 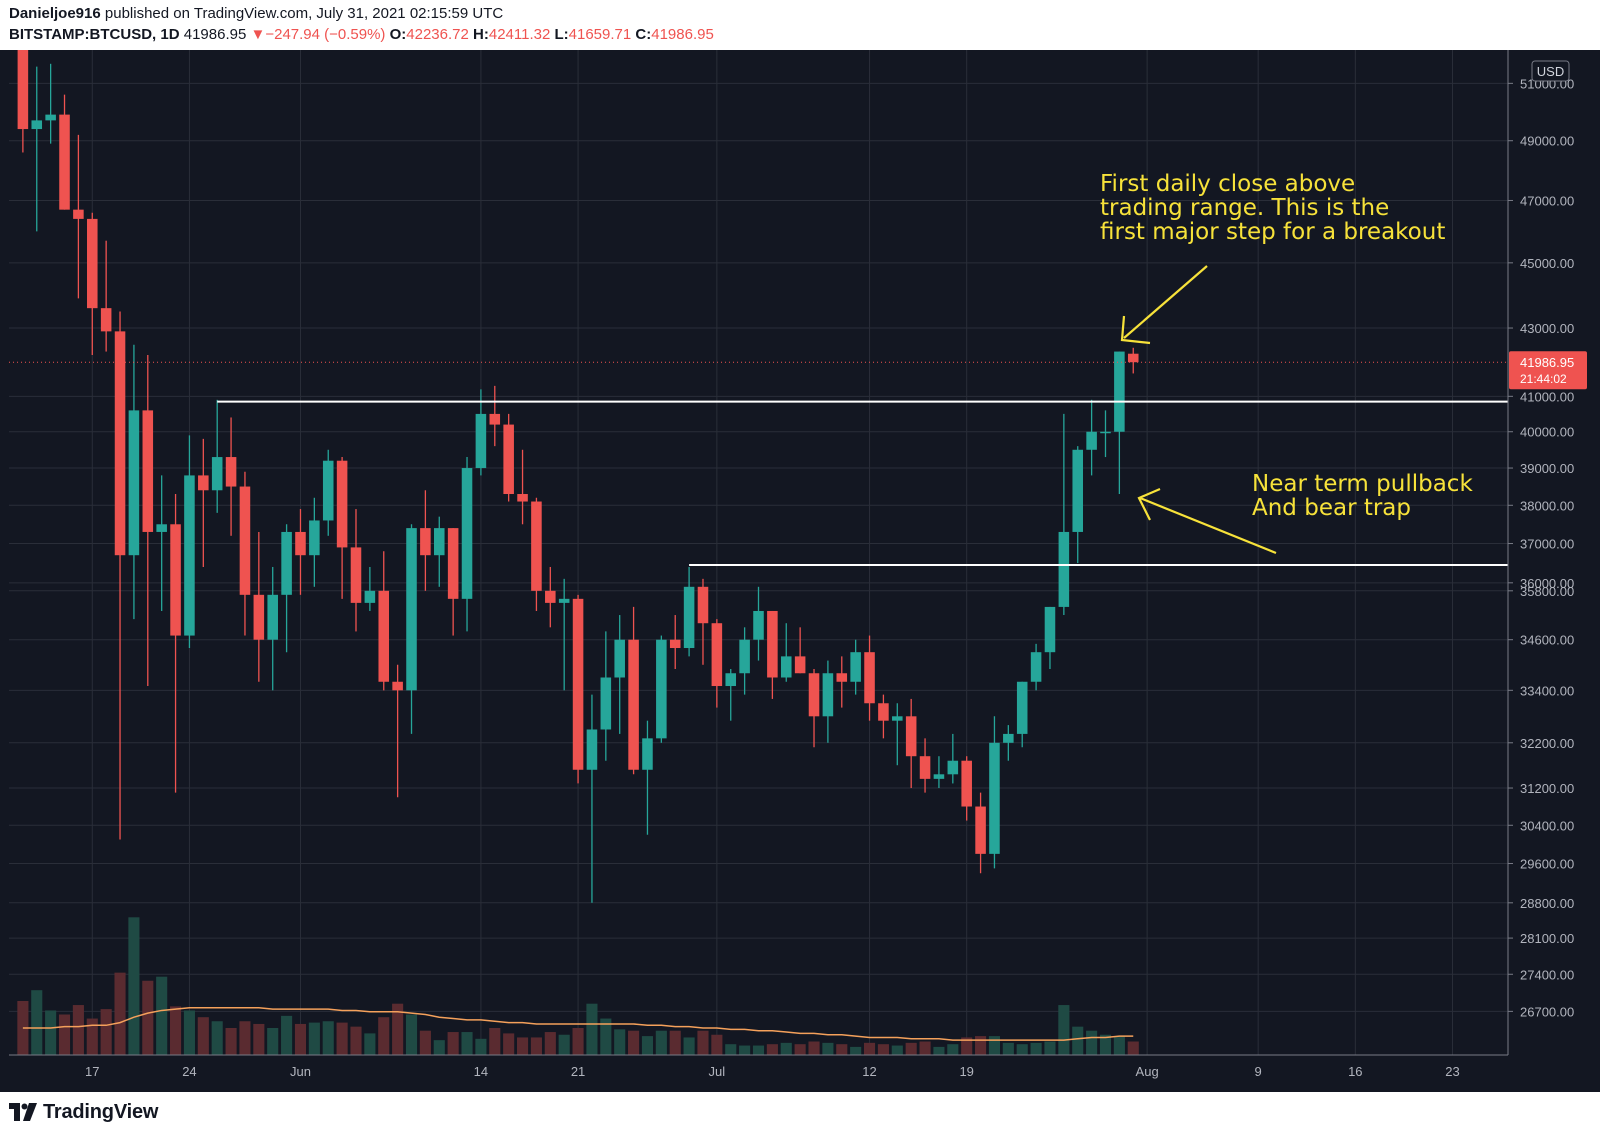 What do you see at coordinates (862, 483) in the screenshot?
I see `horizontal-levels` at bounding box center [862, 483].